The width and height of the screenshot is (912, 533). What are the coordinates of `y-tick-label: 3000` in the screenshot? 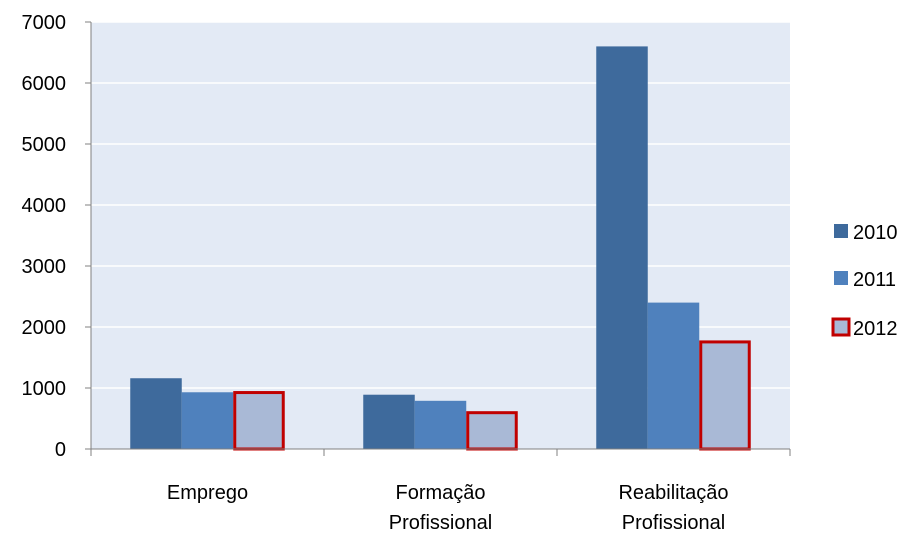 It's located at (44, 267).